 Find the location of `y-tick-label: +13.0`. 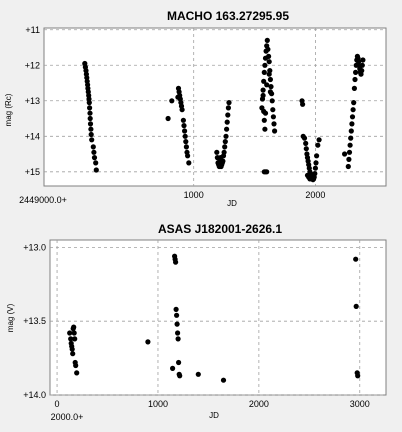

y-tick-label: +13.0 is located at coordinates (34, 247).